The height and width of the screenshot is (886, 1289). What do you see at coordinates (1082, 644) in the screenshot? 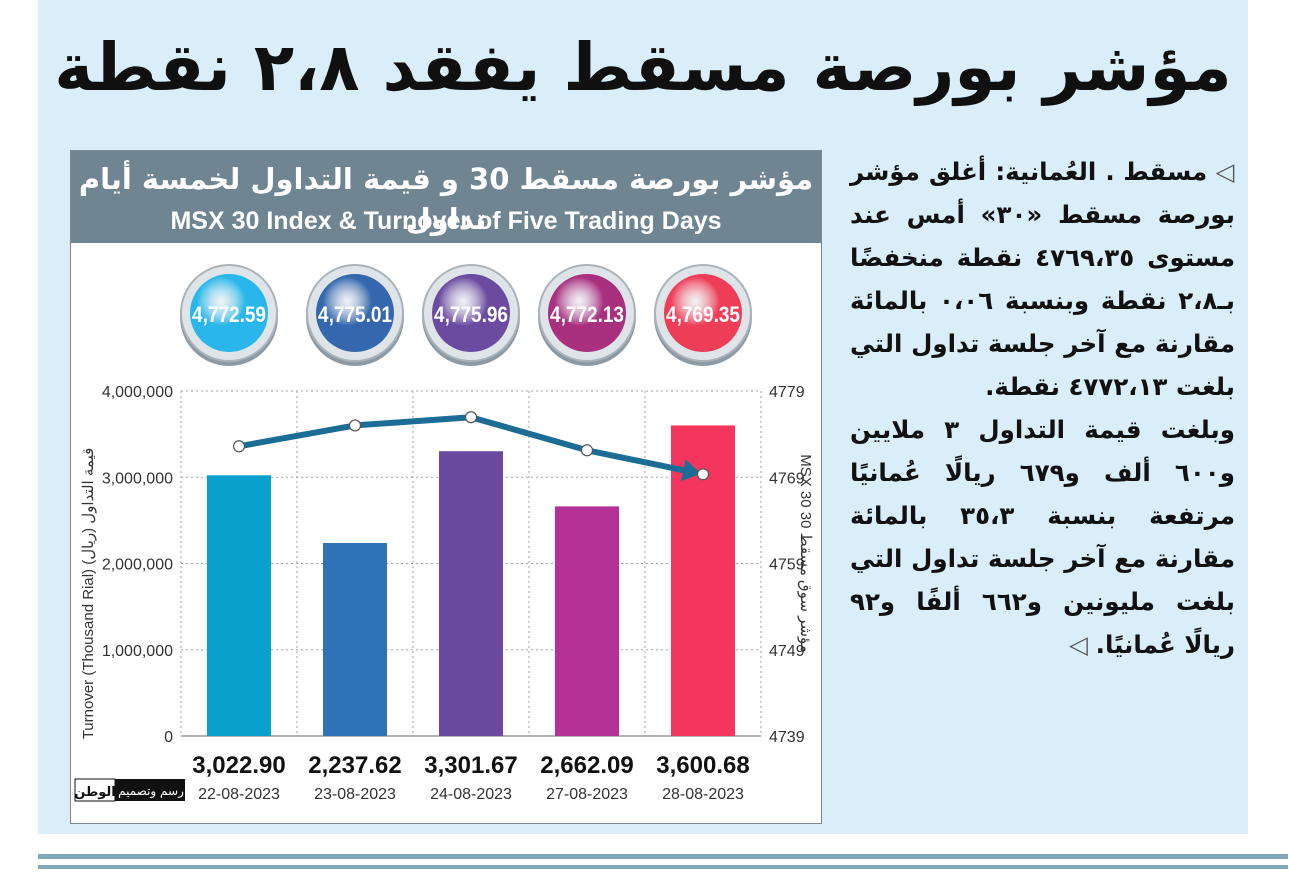
I see `end-mark-icon: ◁` at bounding box center [1082, 644].